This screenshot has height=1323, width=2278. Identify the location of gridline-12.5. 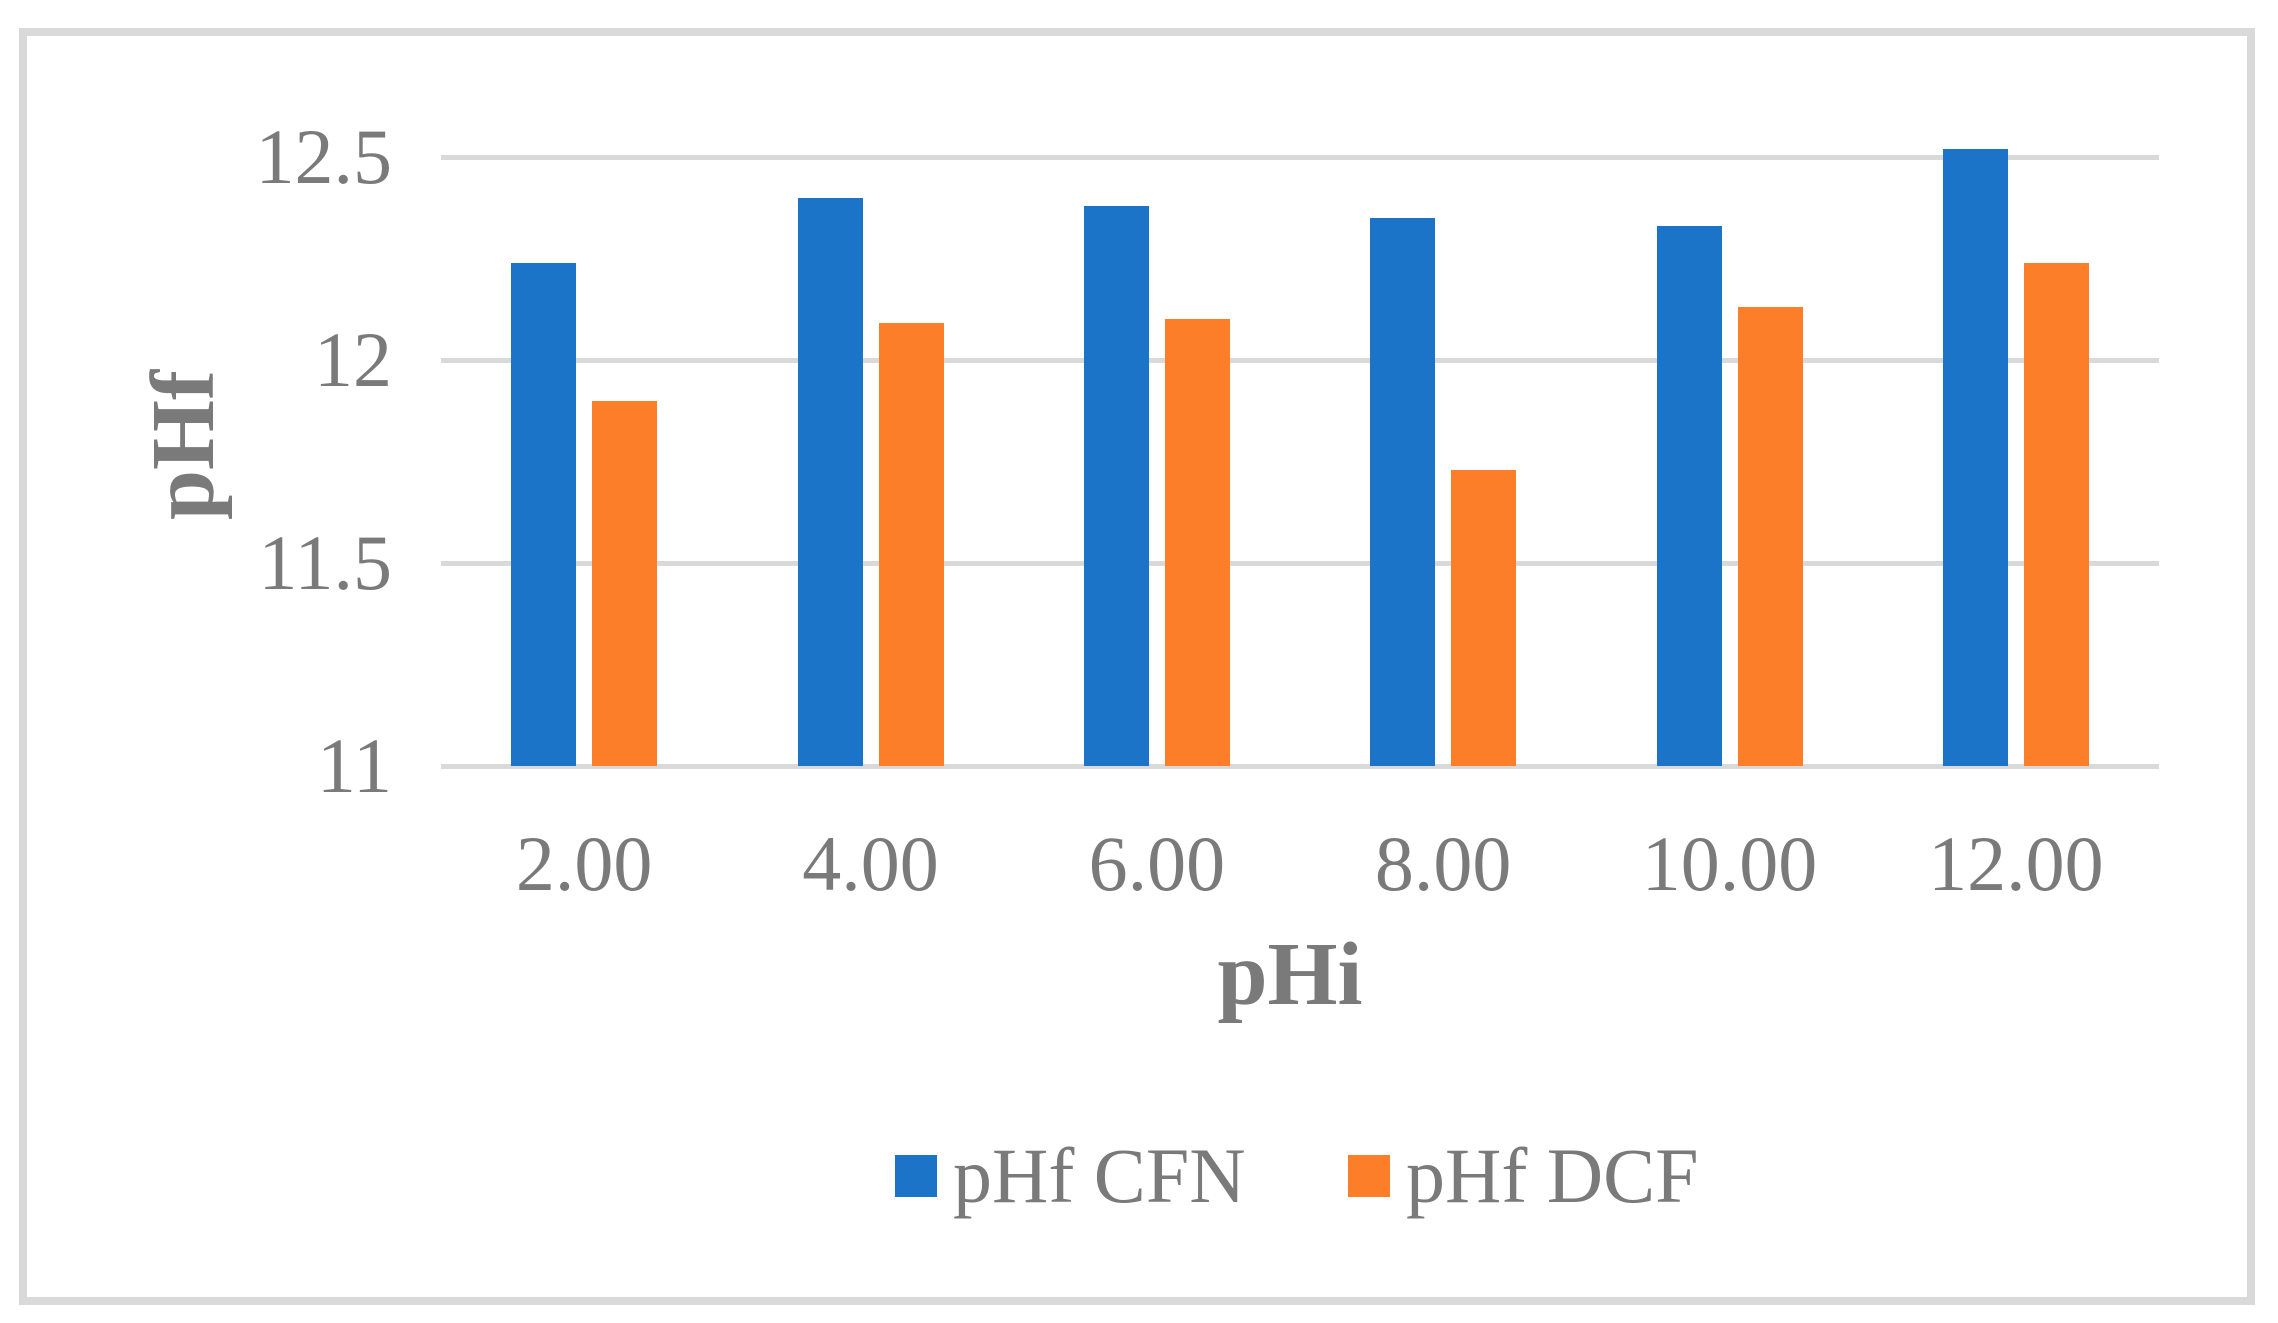
(1300, 157).